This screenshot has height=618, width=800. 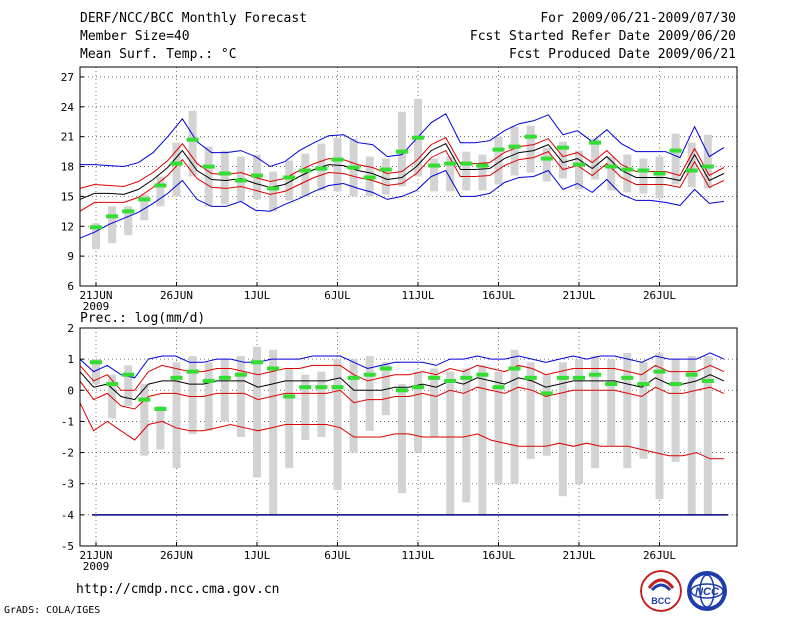 What do you see at coordinates (70, 359) in the screenshot?
I see `precip-ytick-label: 1` at bounding box center [70, 359].